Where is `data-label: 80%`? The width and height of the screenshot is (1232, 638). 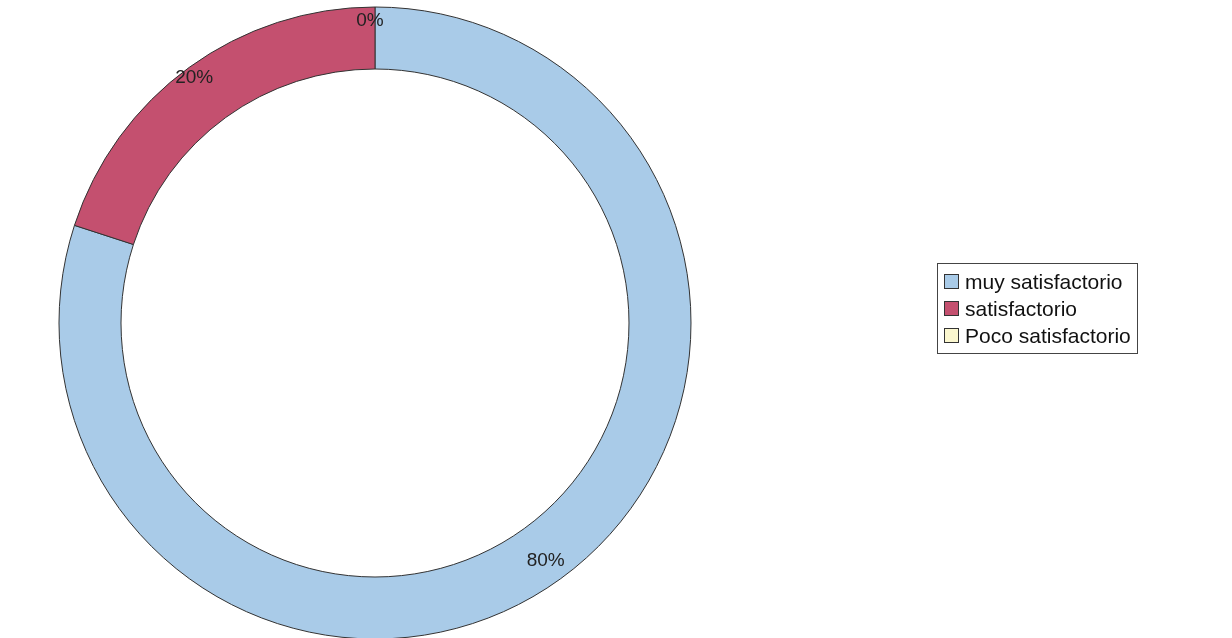
data-label: 80% is located at coordinates (545, 560).